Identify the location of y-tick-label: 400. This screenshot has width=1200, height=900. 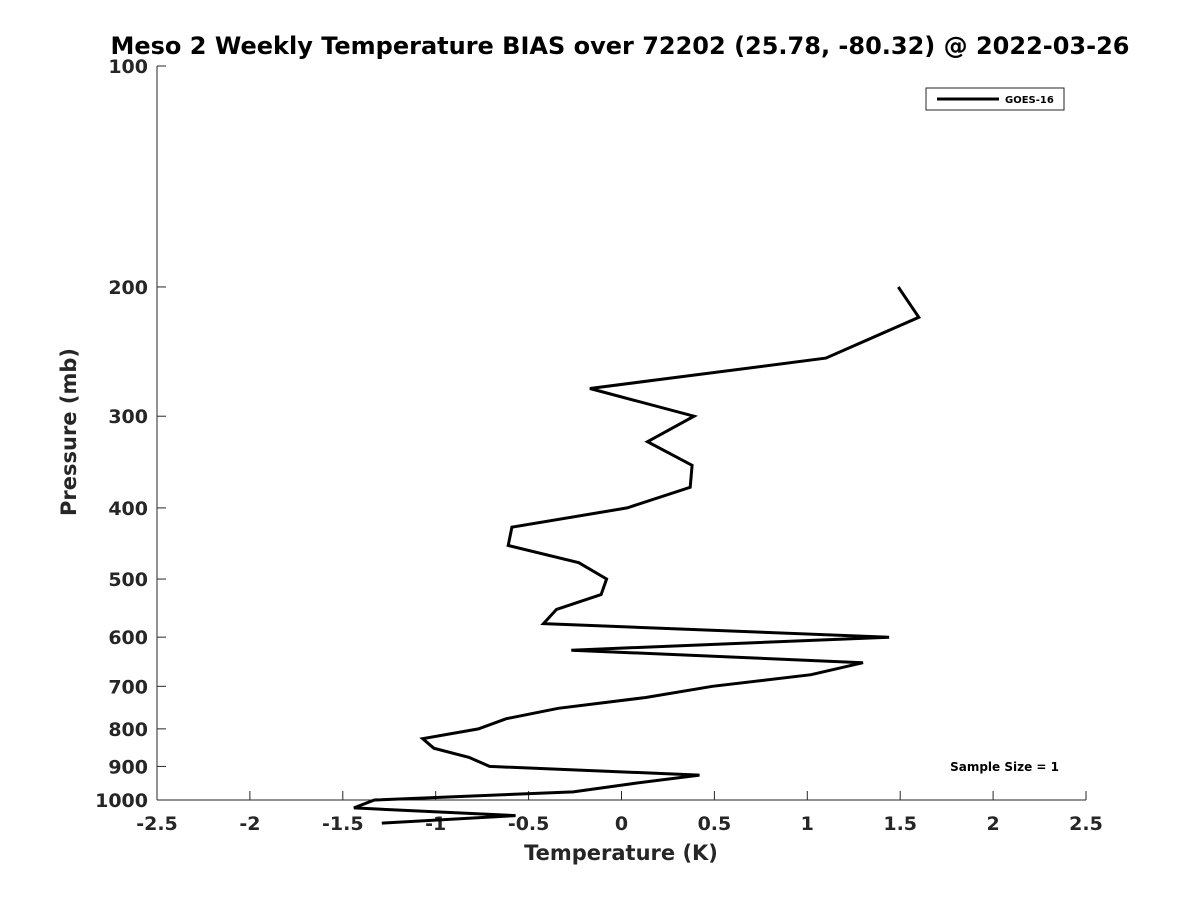
(128, 509).